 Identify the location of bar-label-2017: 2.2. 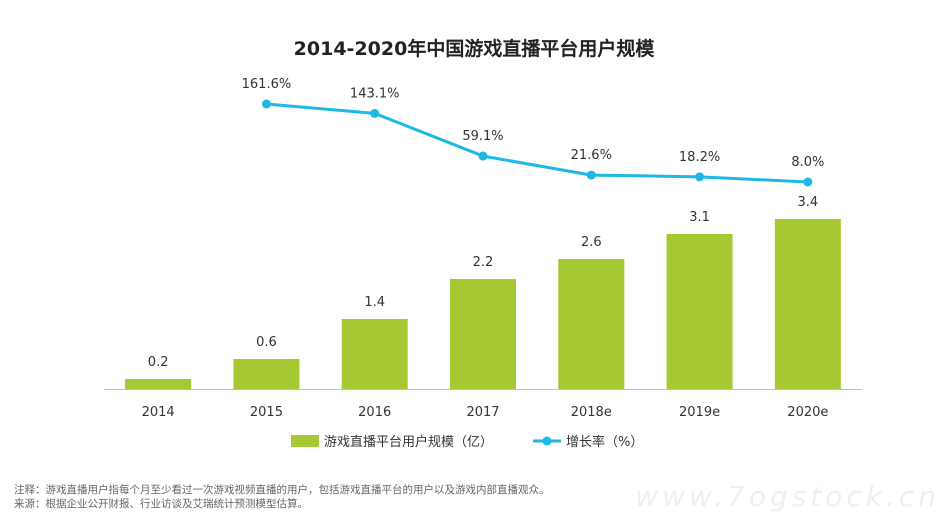
(483, 262).